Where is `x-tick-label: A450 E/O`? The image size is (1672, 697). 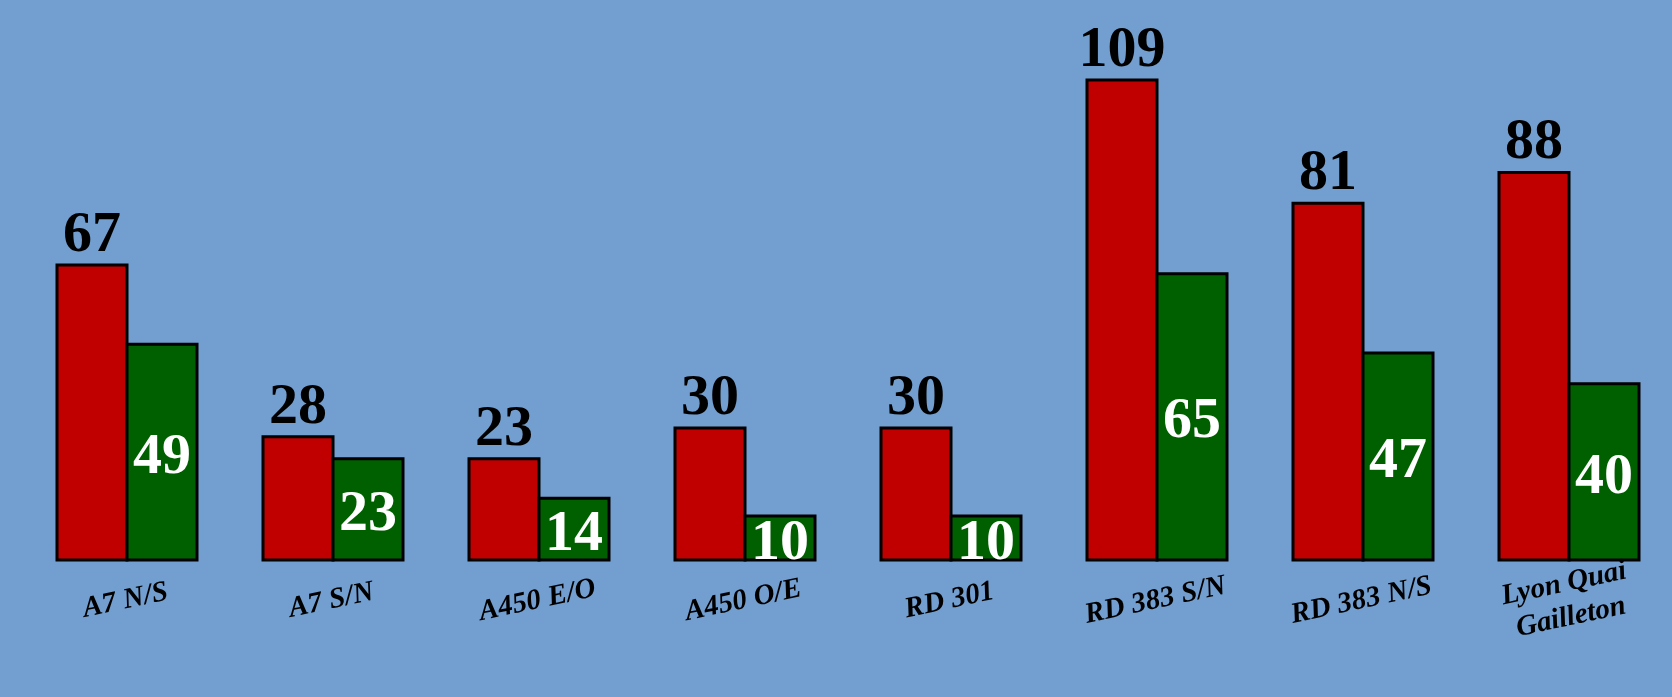 x-tick-label: A450 E/O is located at coordinates (536, 598).